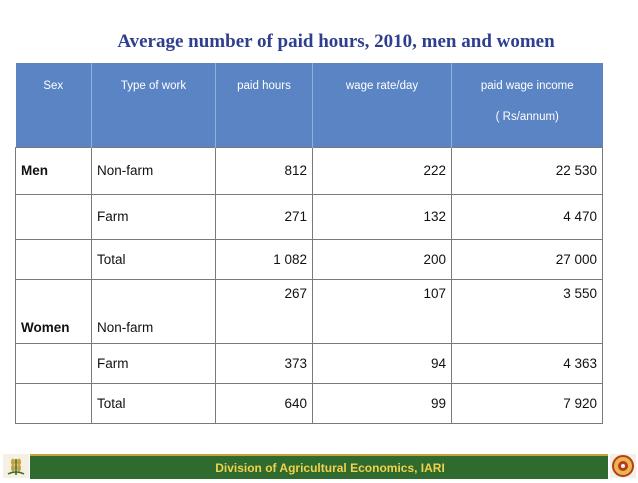 This screenshot has width=638, height=483. I want to click on table-row: Women Non-farm 267 107 3 550, so click(309, 311).